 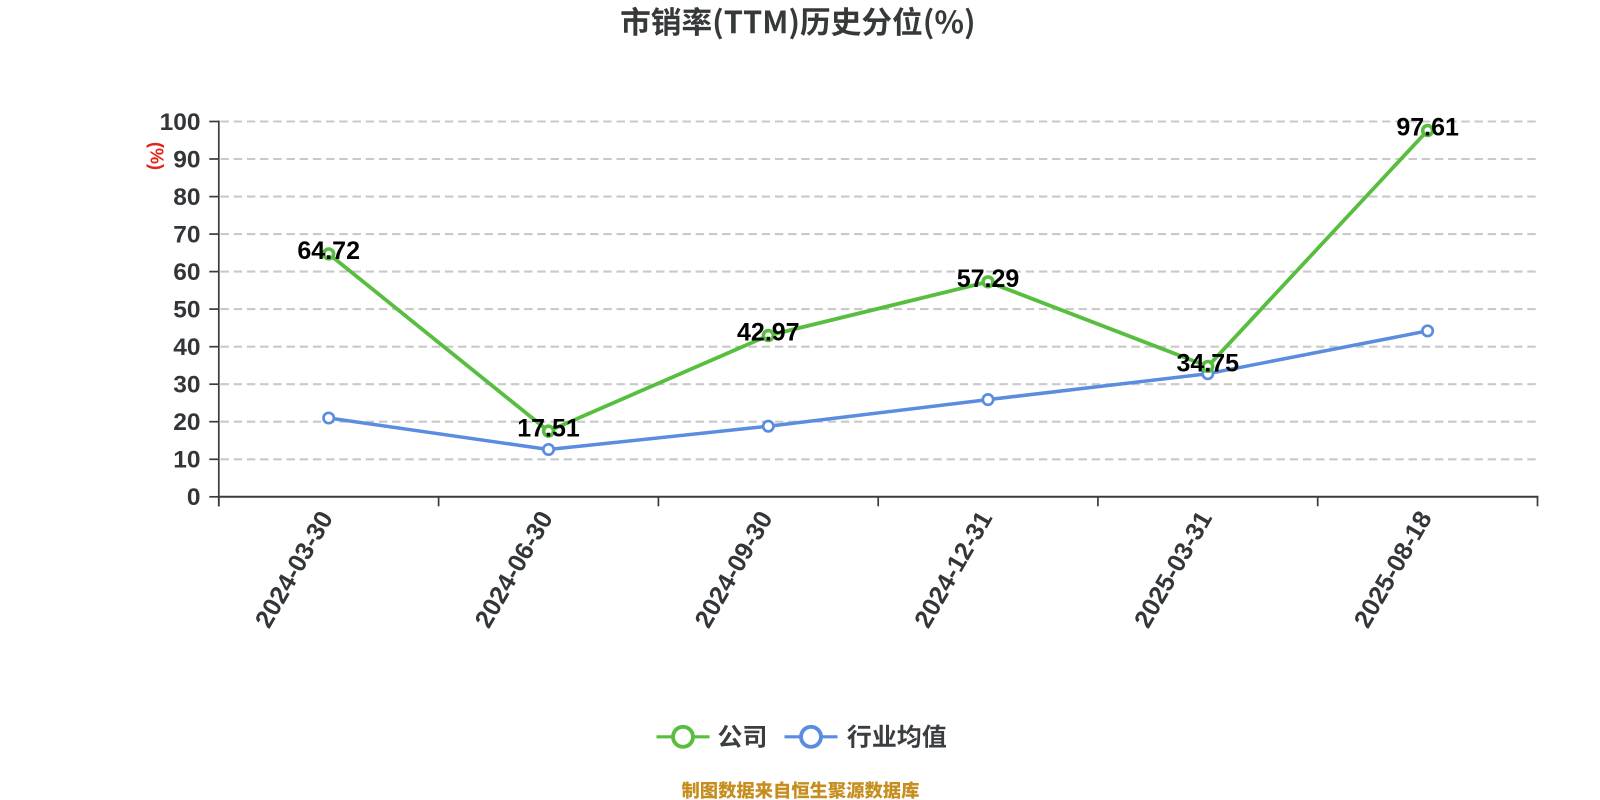 I want to click on svg-text: 97.61, so click(x=1427, y=128).